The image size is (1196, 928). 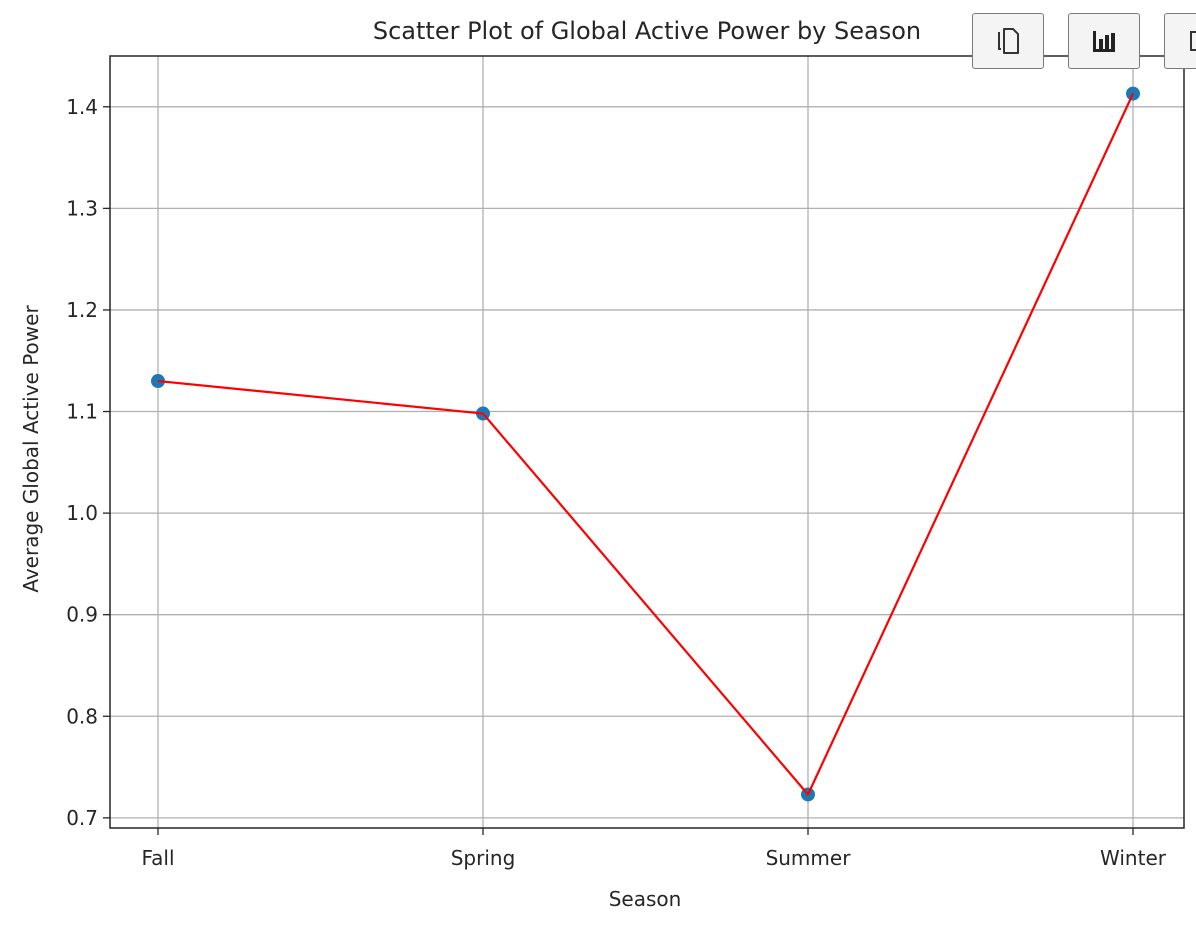 I want to click on x-tick-label: Spring, so click(x=483, y=858).